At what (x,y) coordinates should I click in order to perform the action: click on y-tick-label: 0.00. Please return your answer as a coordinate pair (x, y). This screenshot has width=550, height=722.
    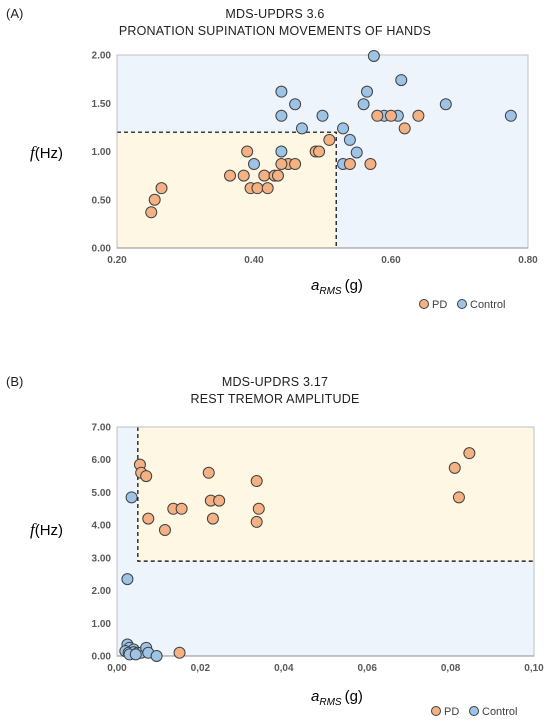
    Looking at the image, I should click on (102, 249).